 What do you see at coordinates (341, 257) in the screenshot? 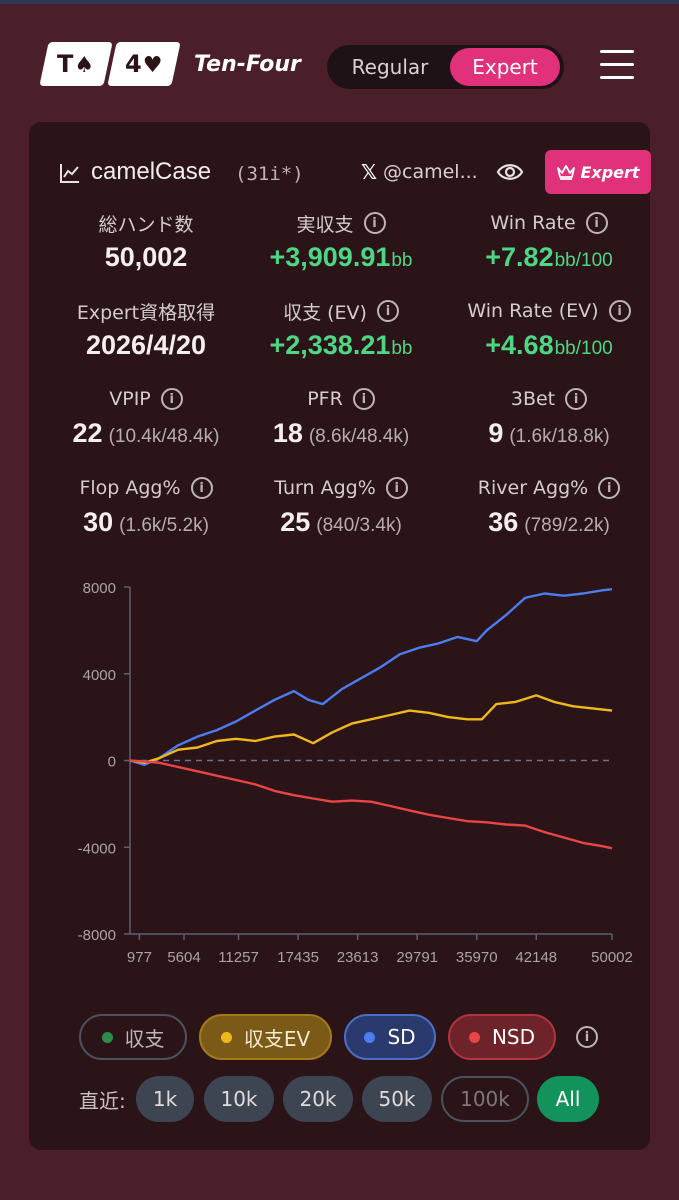
I see `stat-value: +3,909.91 bb` at bounding box center [341, 257].